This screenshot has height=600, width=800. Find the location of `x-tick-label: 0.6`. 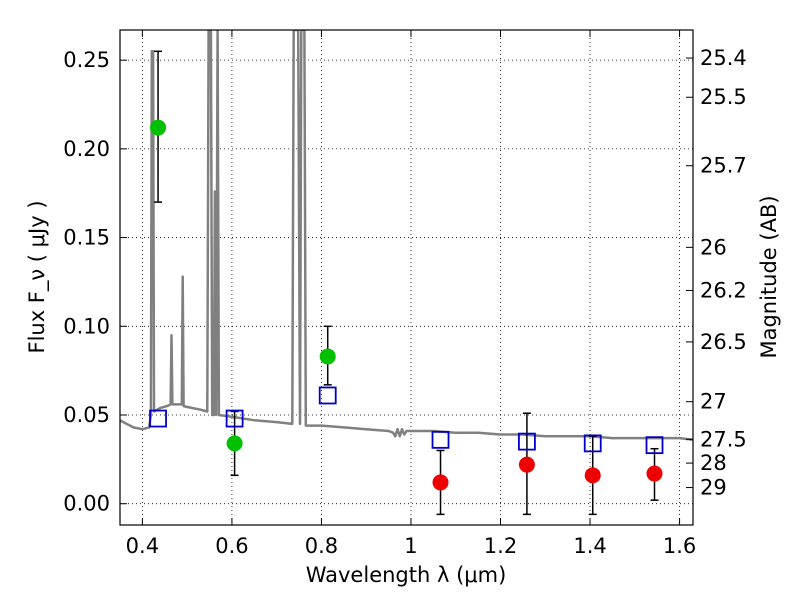

x-tick-label: 0.6 is located at coordinates (231, 546).